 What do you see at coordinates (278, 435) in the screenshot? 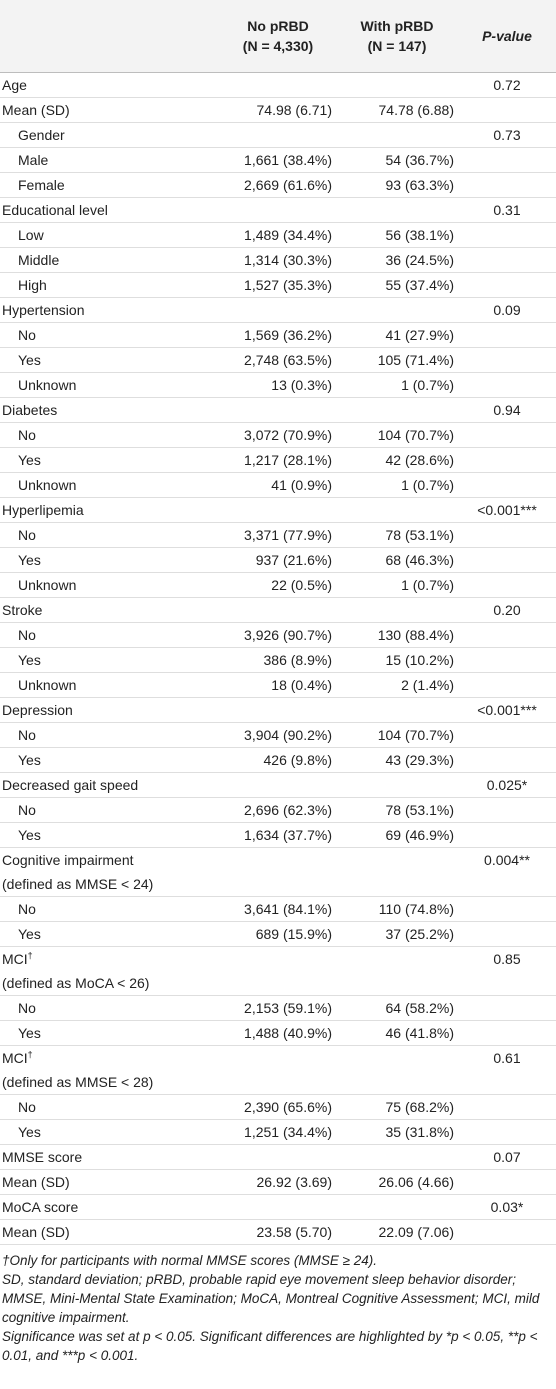
I see `value-cell: 3,072 (70.9%)` at bounding box center [278, 435].